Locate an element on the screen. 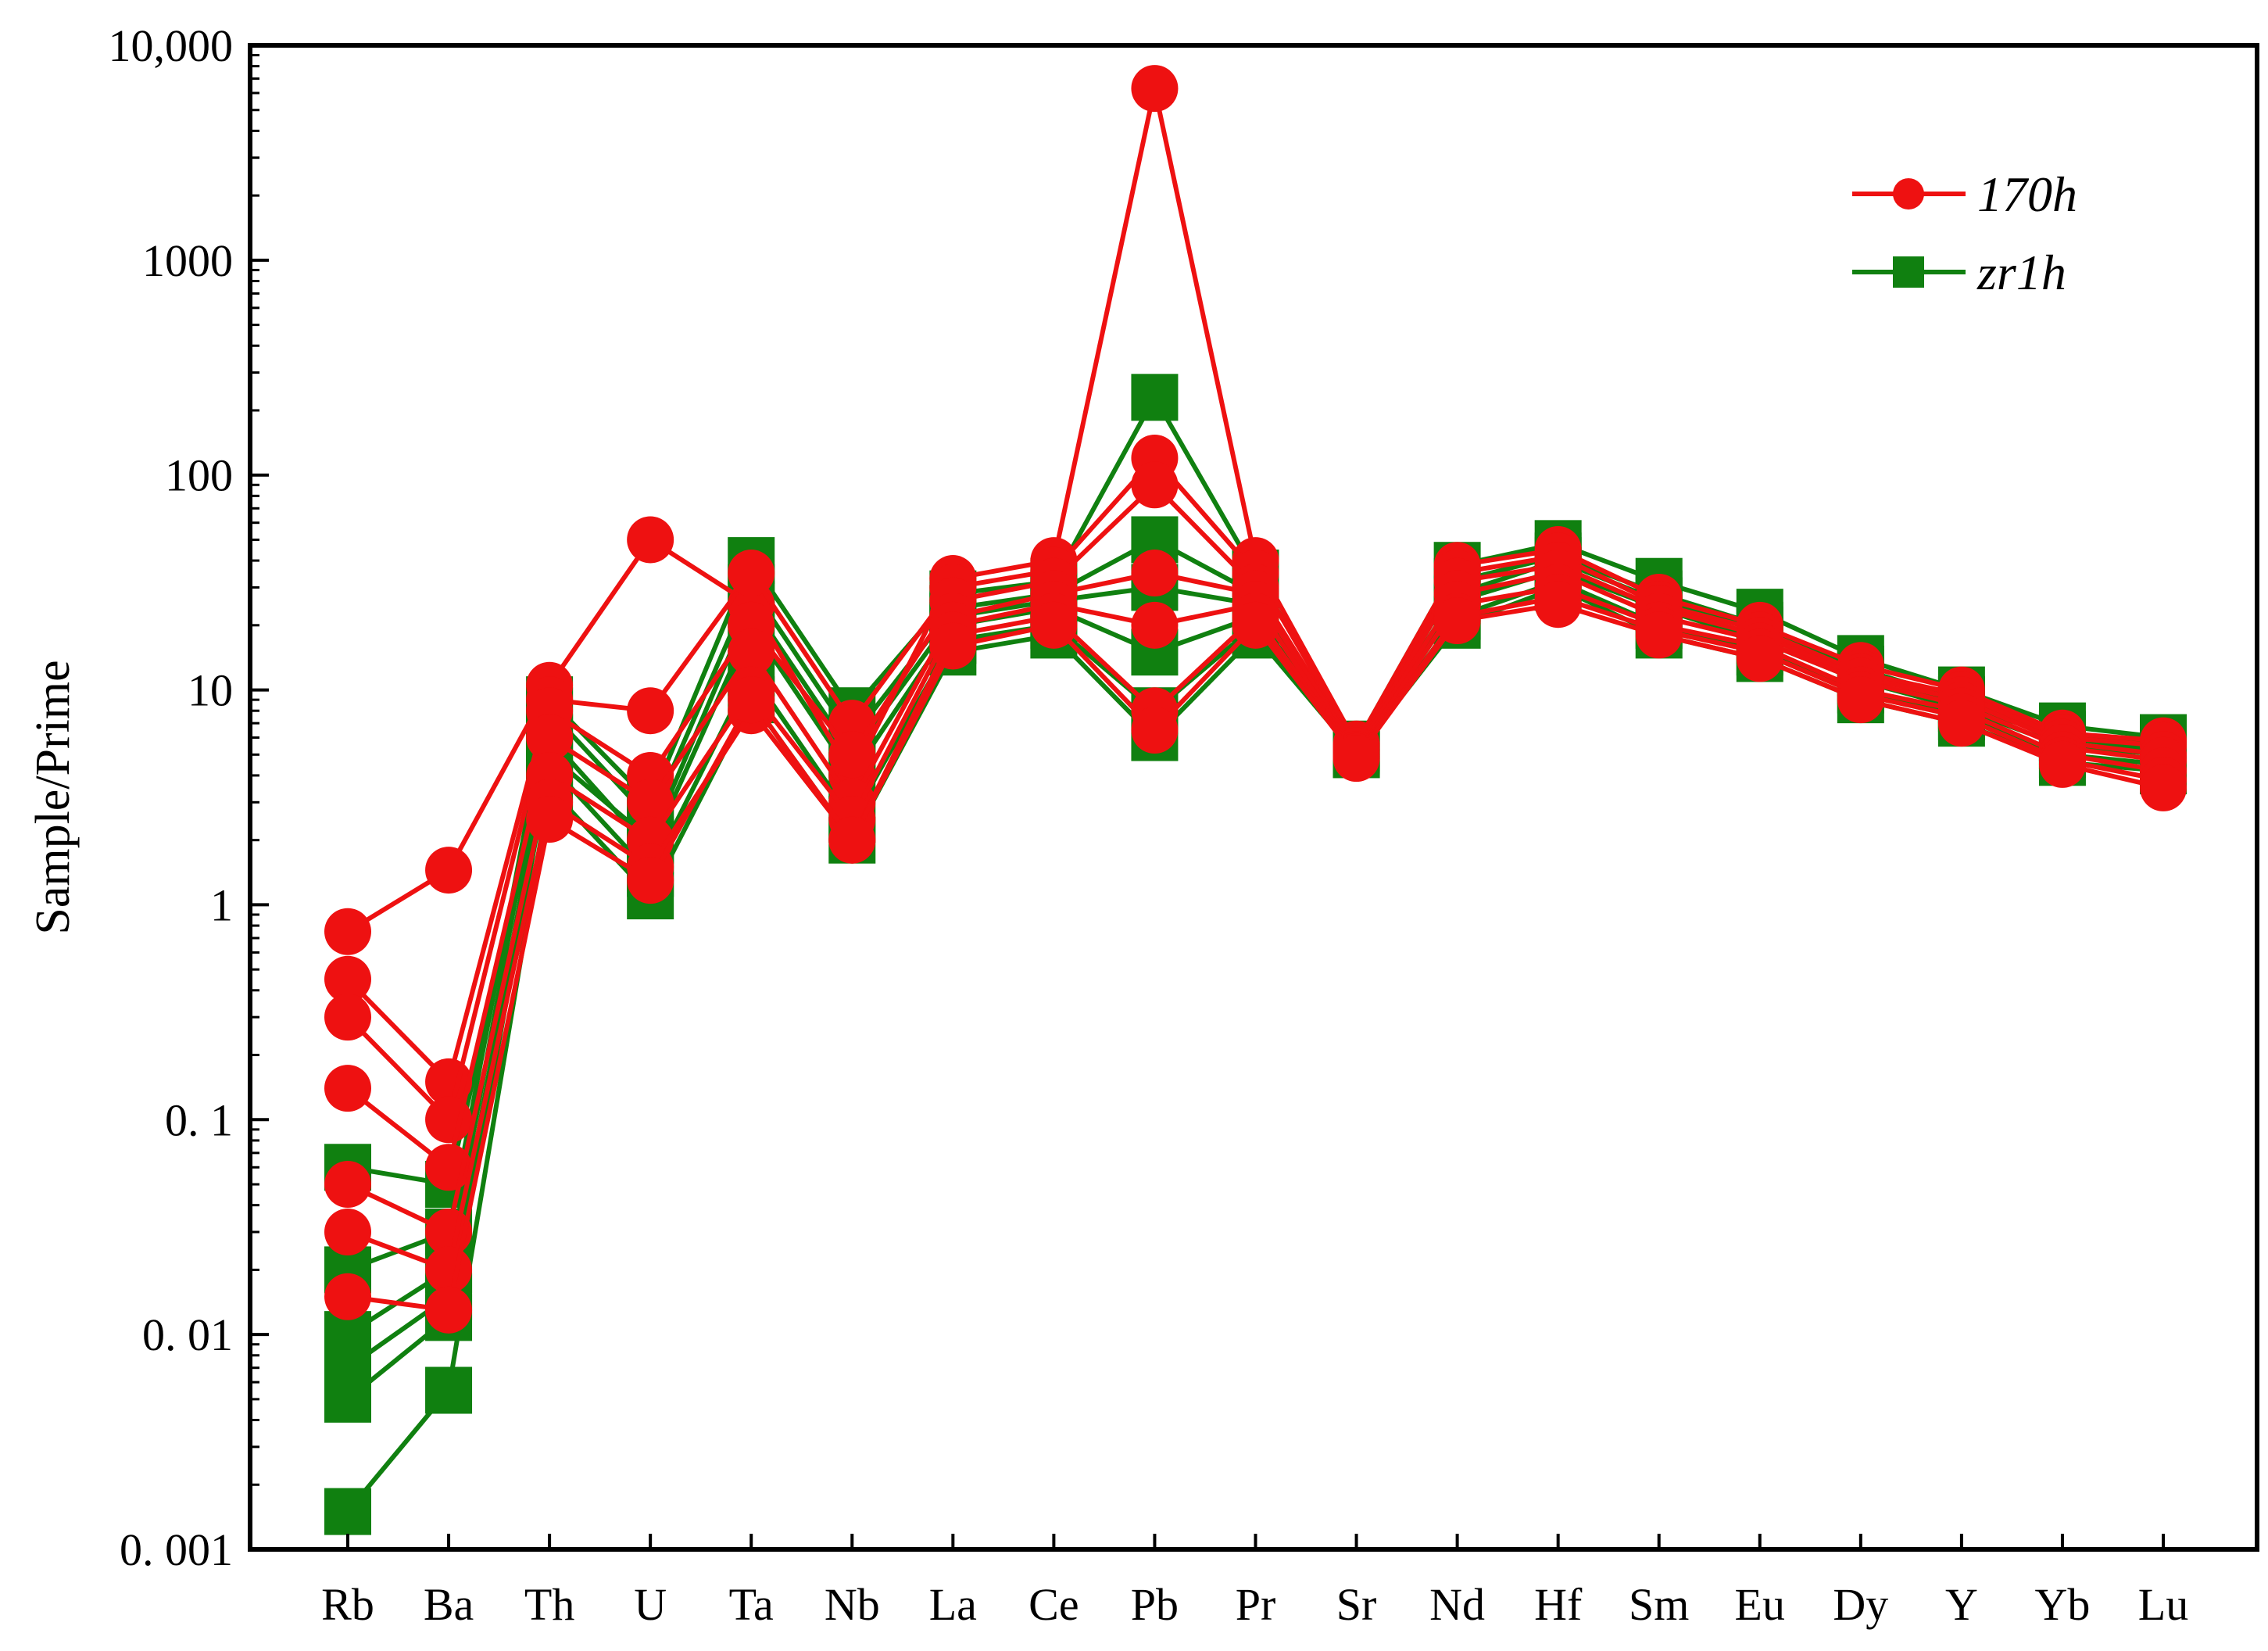  legend: 170h zr1h is located at coordinates (1965, 233).